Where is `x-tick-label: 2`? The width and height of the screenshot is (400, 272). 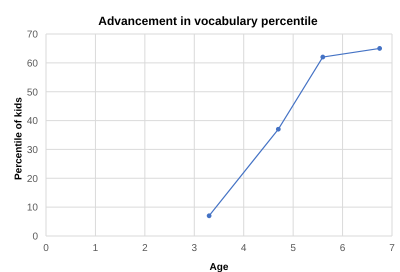 x-tick-label: 2 is located at coordinates (145, 248).